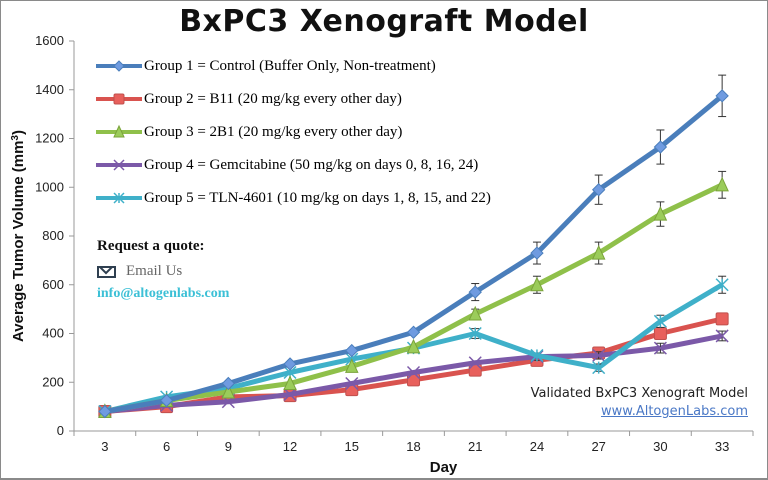  Describe the element at coordinates (674, 411) in the screenshot. I see `website-link: www.AltogenLabs.com` at that location.